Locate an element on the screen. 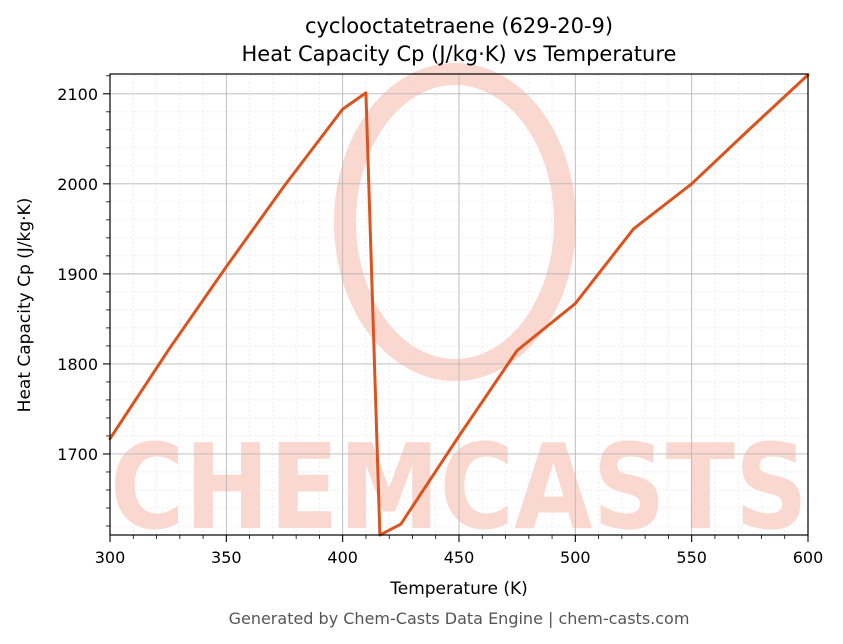 The height and width of the screenshot is (644, 843). y-tick-label: 1800 is located at coordinates (77, 364).